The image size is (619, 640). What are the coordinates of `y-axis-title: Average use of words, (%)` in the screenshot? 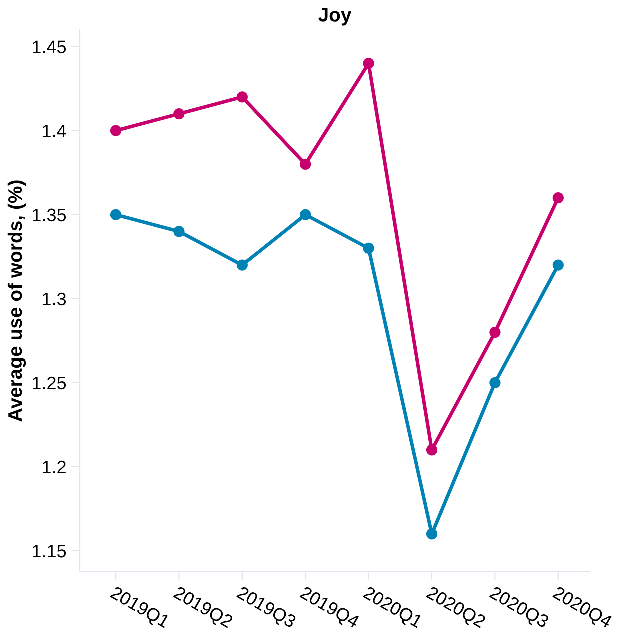 It's located at (17, 301).